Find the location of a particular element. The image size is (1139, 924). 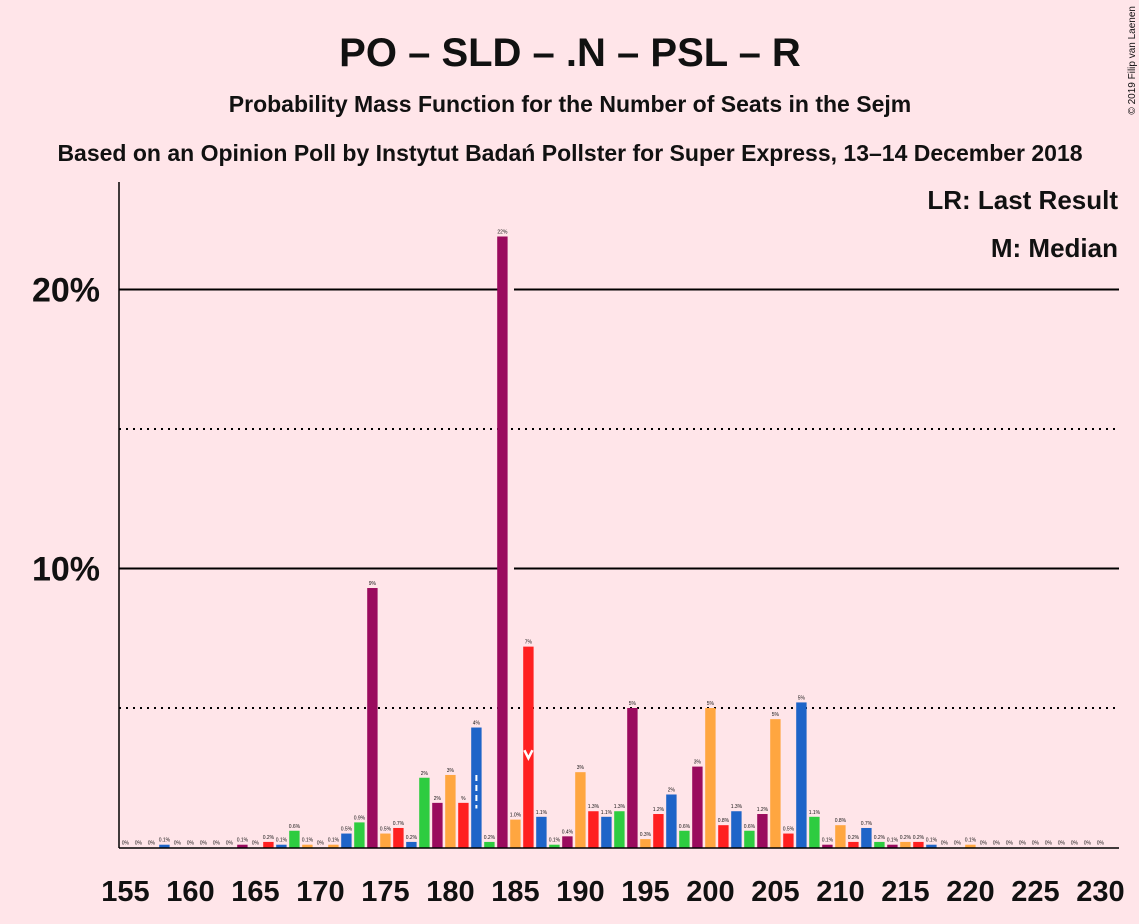

data-label-192: 1.1% is located at coordinates (607, 813).